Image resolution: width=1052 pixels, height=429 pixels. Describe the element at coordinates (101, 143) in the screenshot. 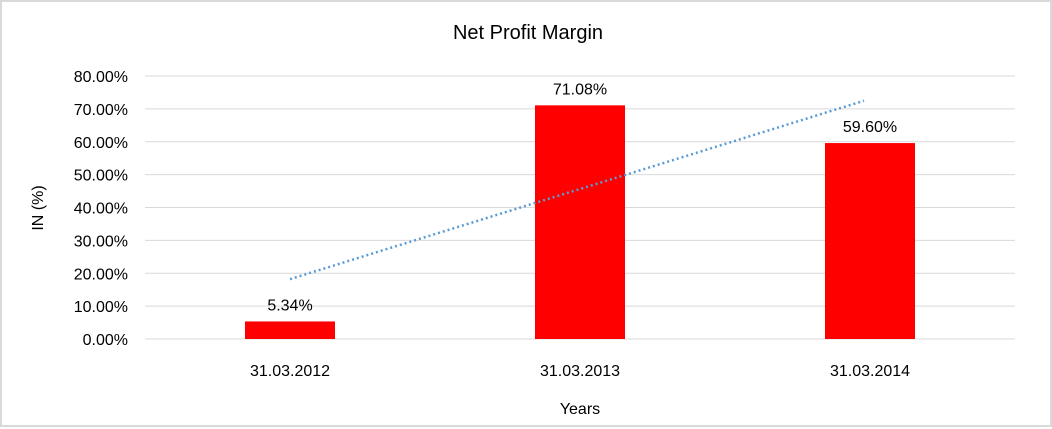

I see `y-tick-label: 60.00%` at that location.